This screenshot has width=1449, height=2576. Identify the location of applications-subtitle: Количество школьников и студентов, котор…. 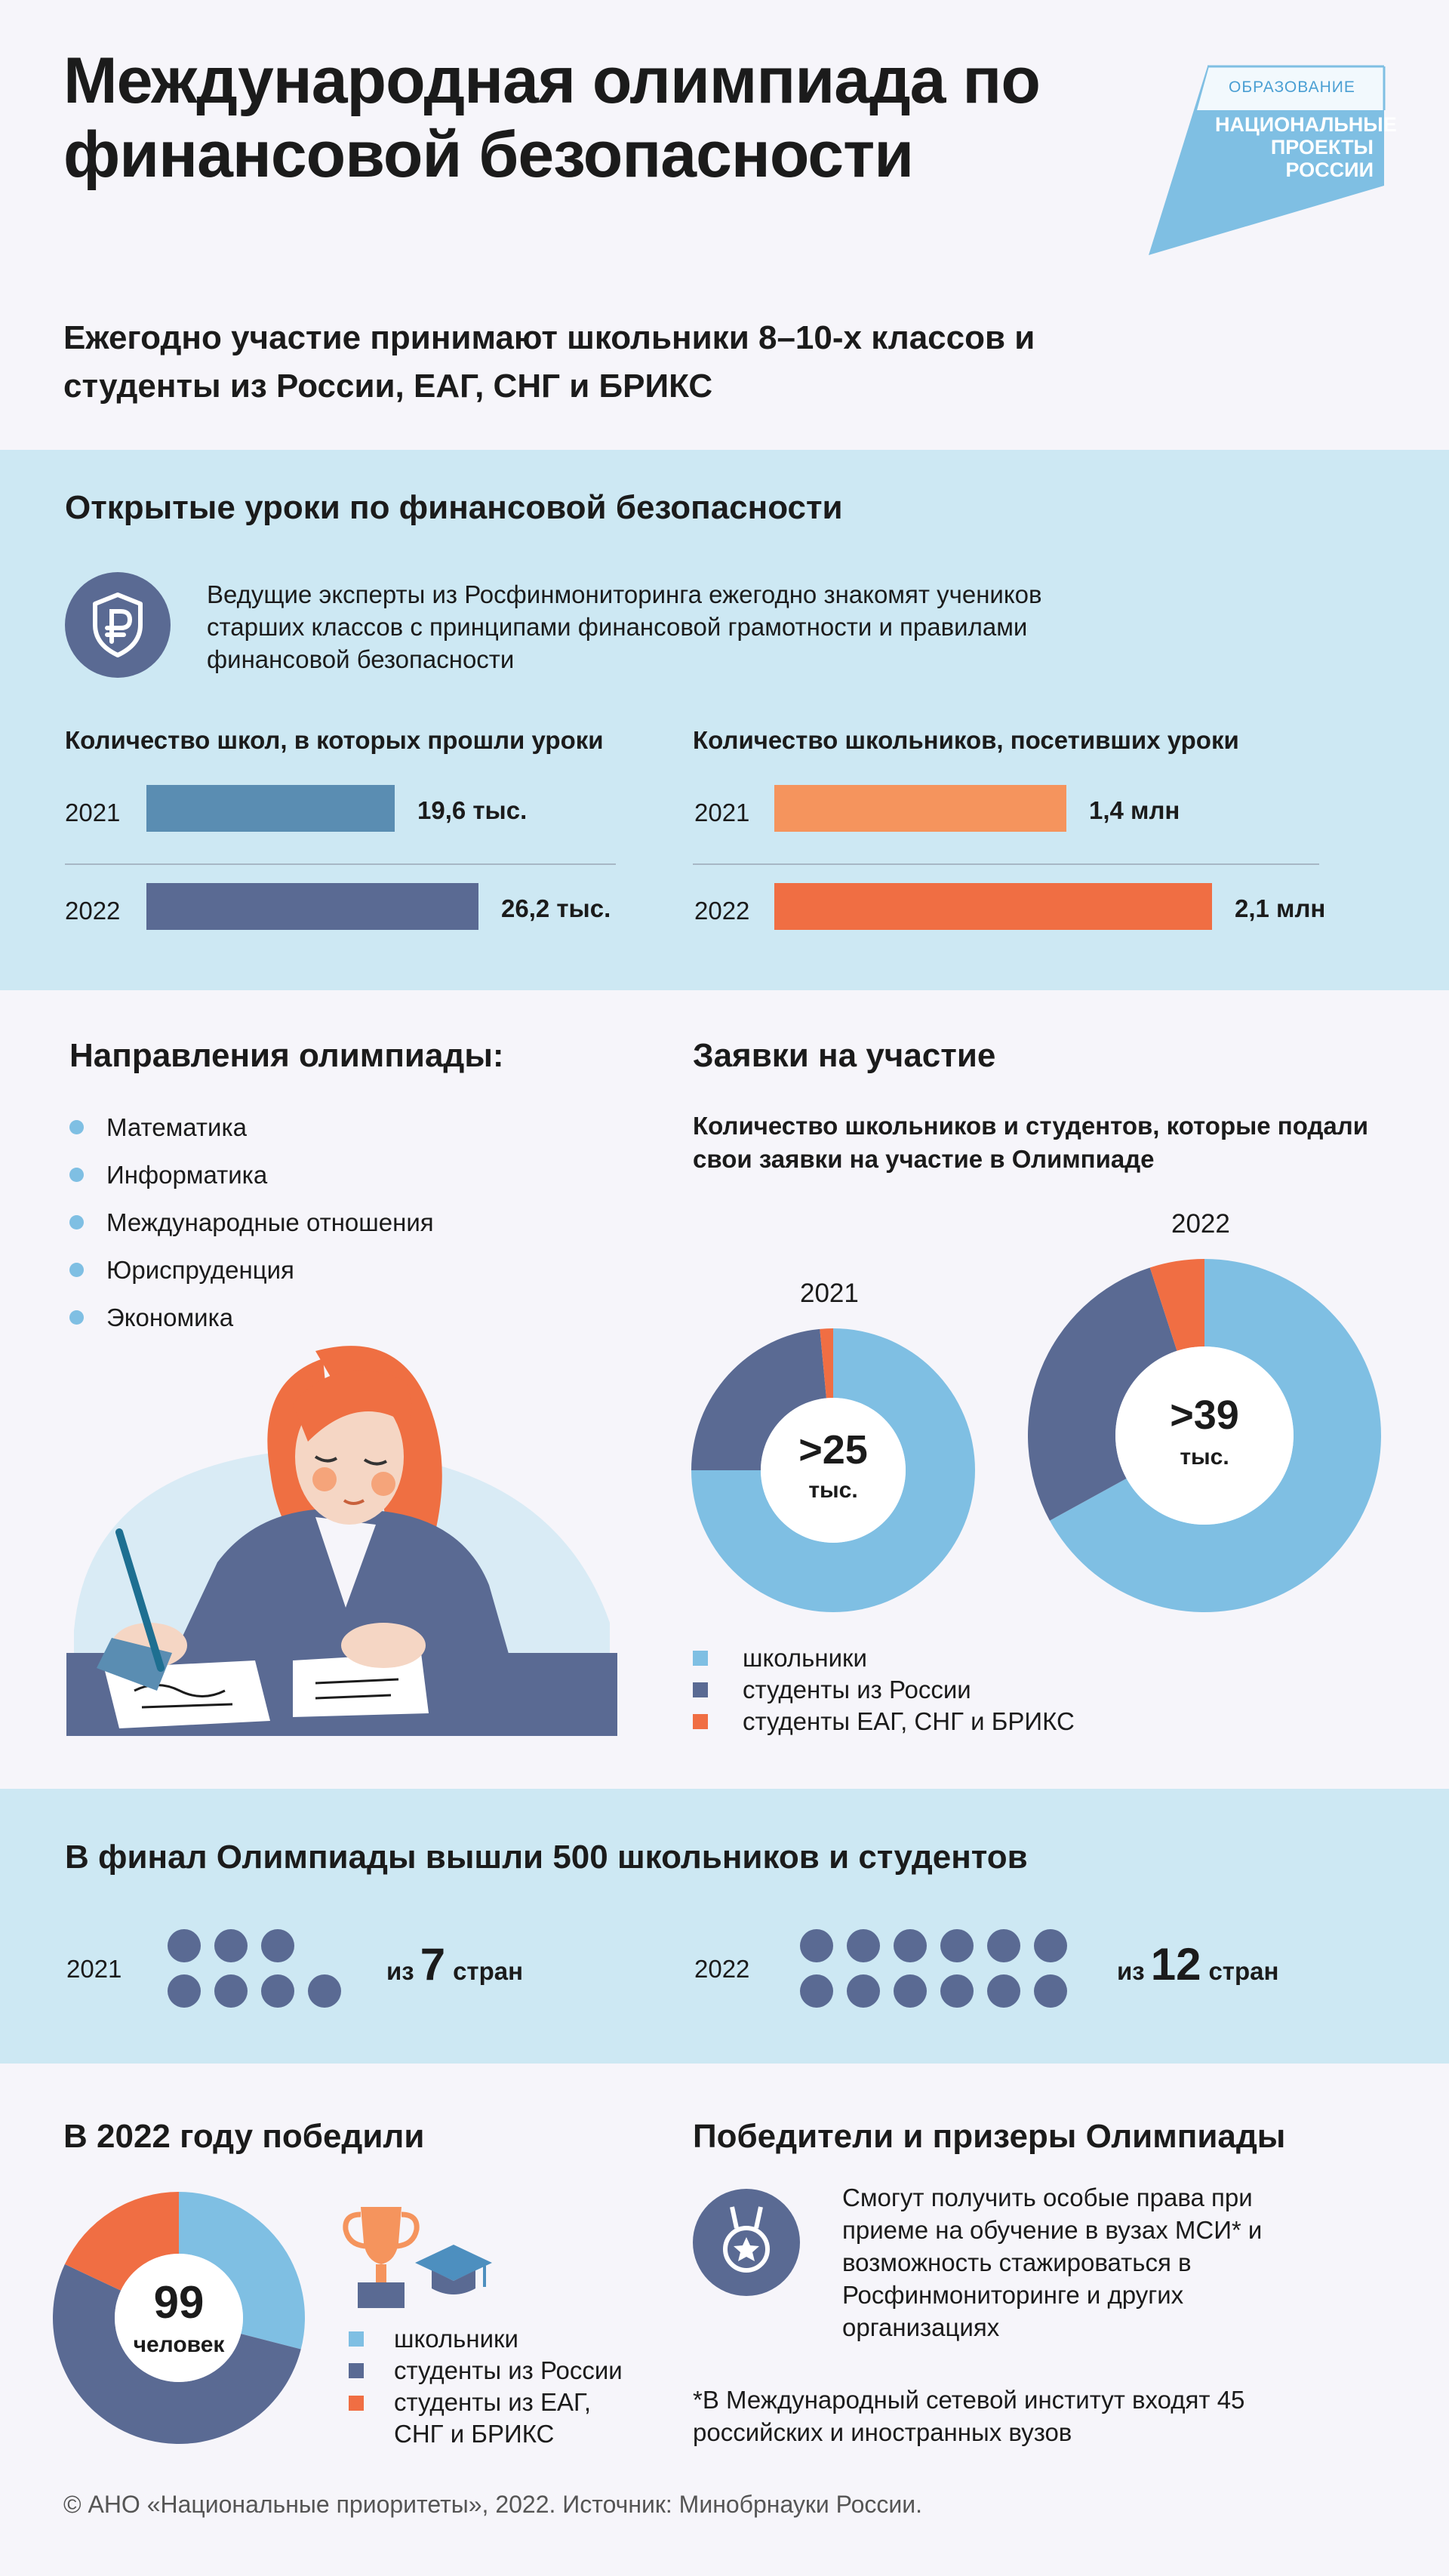
(1031, 1142).